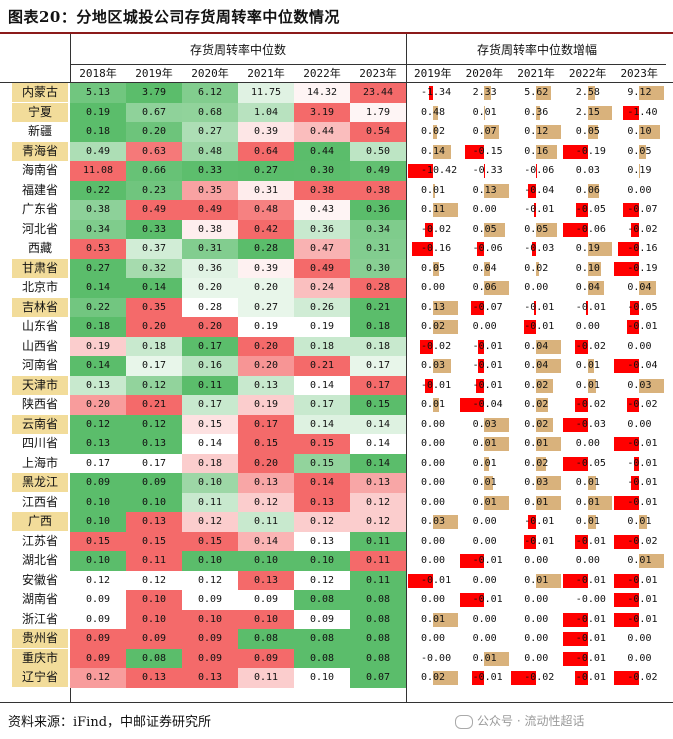 The image size is (673, 739). Describe the element at coordinates (539, 677) in the screenshot. I see `growth-value: -0.02` at that location.